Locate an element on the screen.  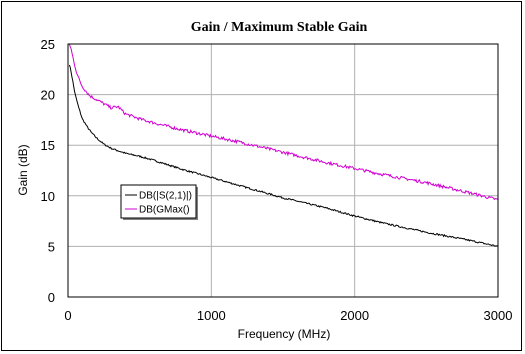
legend-box is located at coordinates (158, 201).